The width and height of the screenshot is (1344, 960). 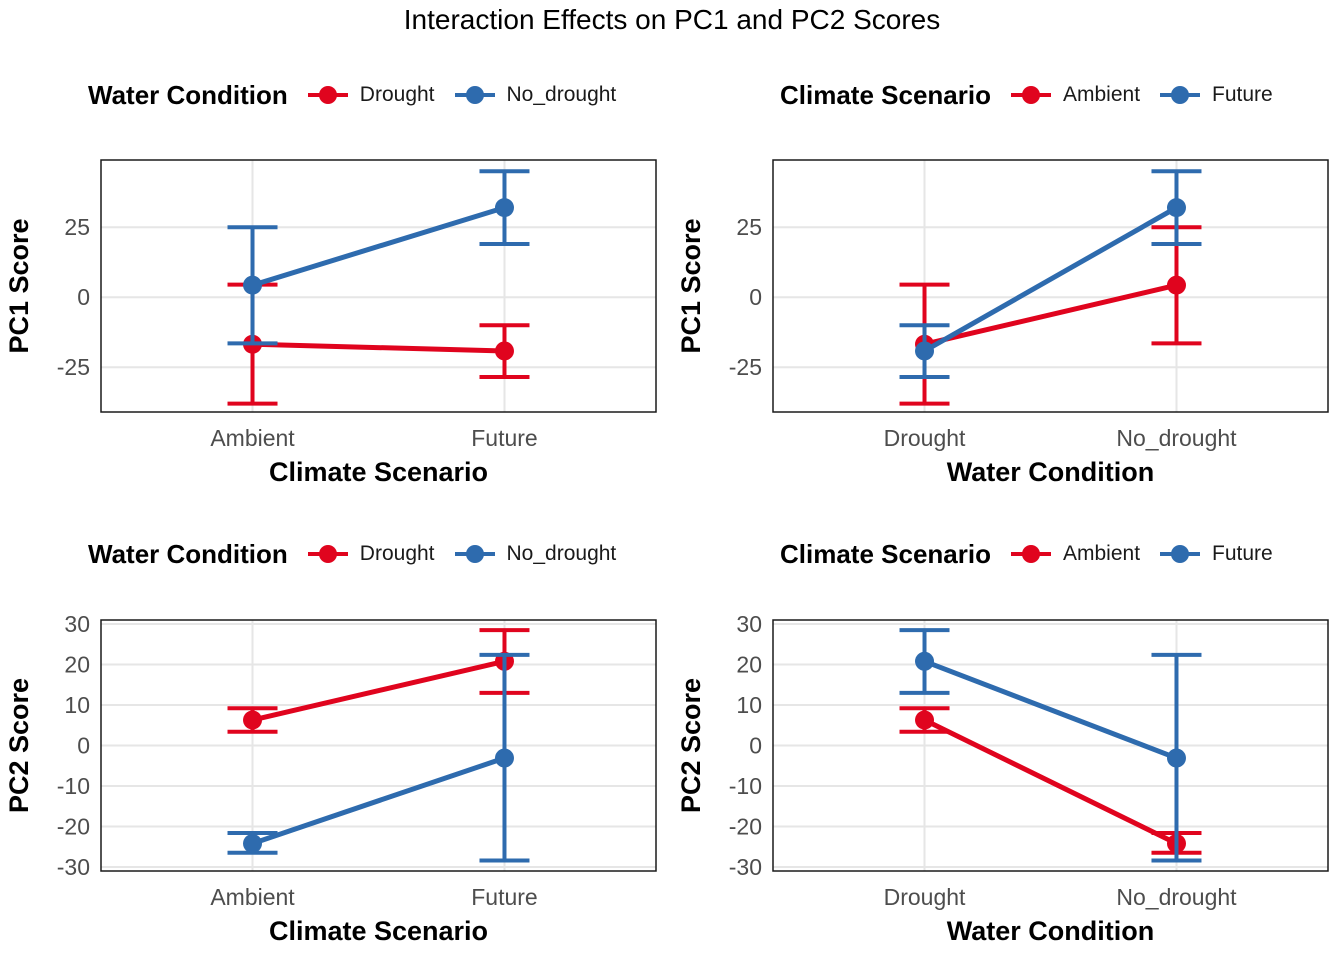 What do you see at coordinates (1050, 472) in the screenshot?
I see `x-axis-label: Water Condition` at bounding box center [1050, 472].